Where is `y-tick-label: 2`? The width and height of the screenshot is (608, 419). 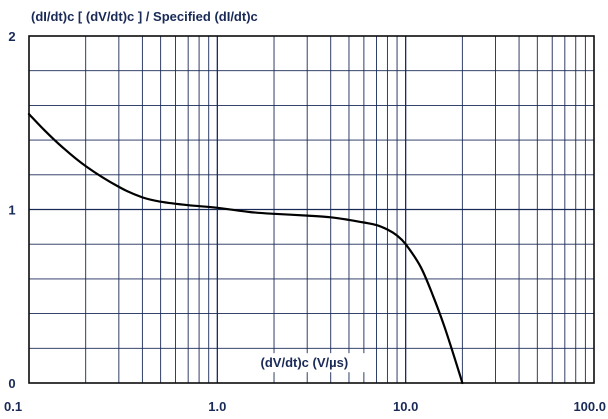 y-tick-label: 2 is located at coordinates (11, 36).